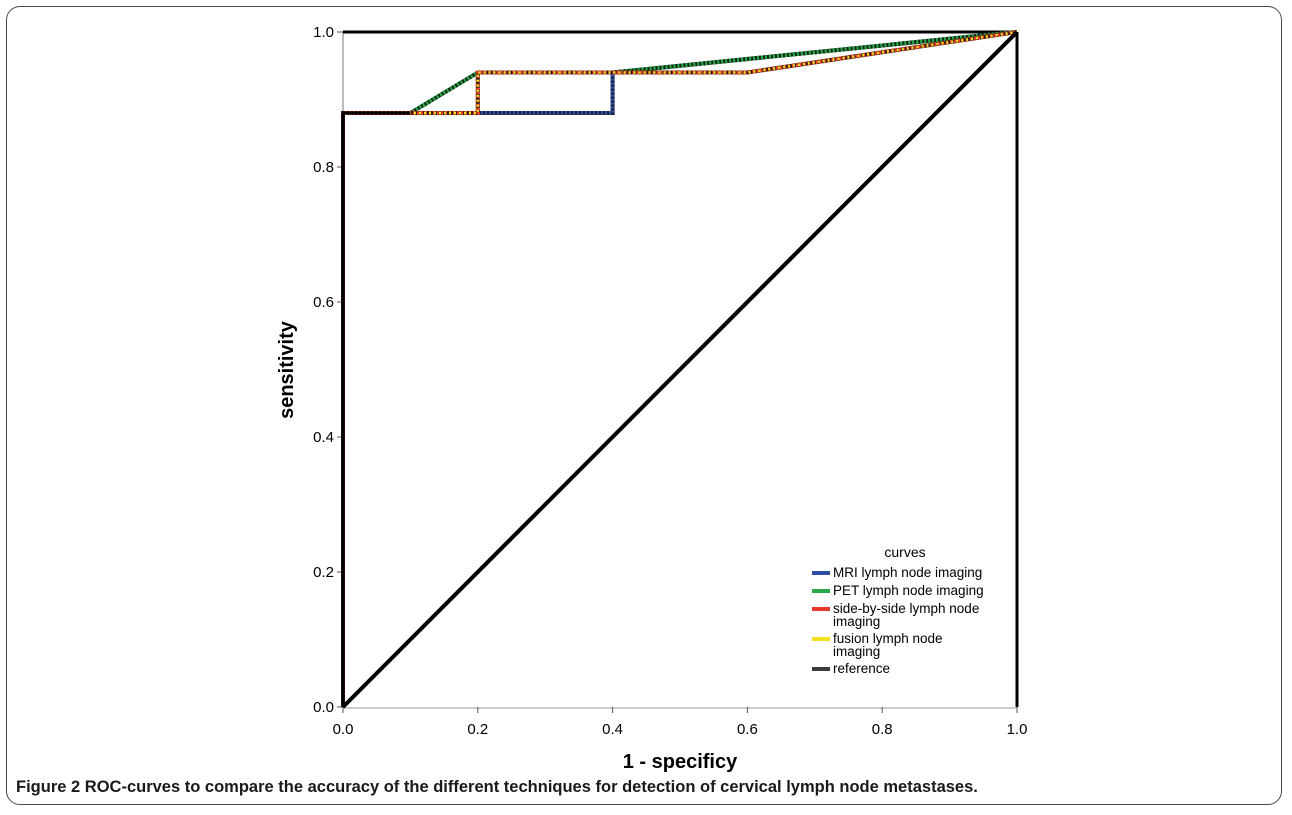 The width and height of the screenshot is (1292, 815). Describe the element at coordinates (323, 302) in the screenshot. I see `y-tick-label: 0.6` at that location.